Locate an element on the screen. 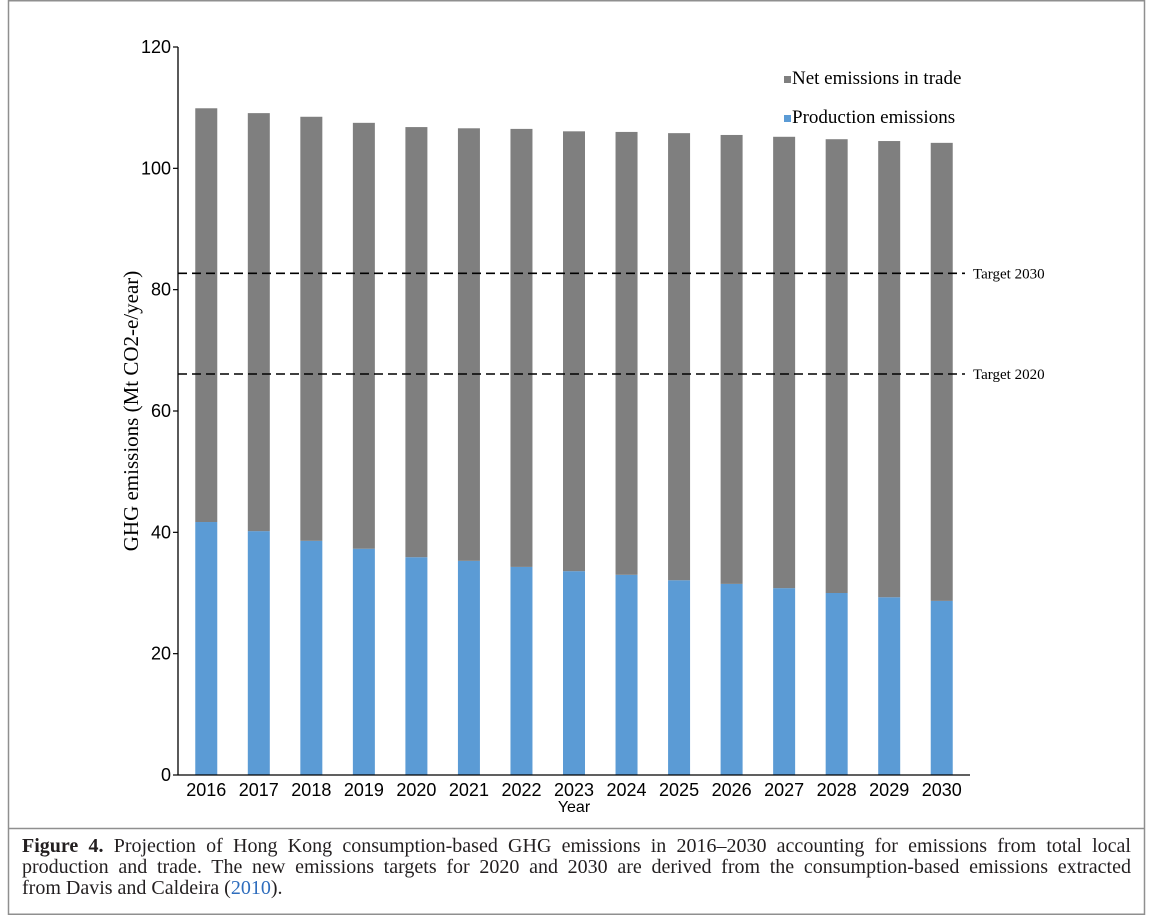 This screenshot has height=924, width=1153. target-lines-layer: Target 2030 Target 2020 is located at coordinates (611, 324).